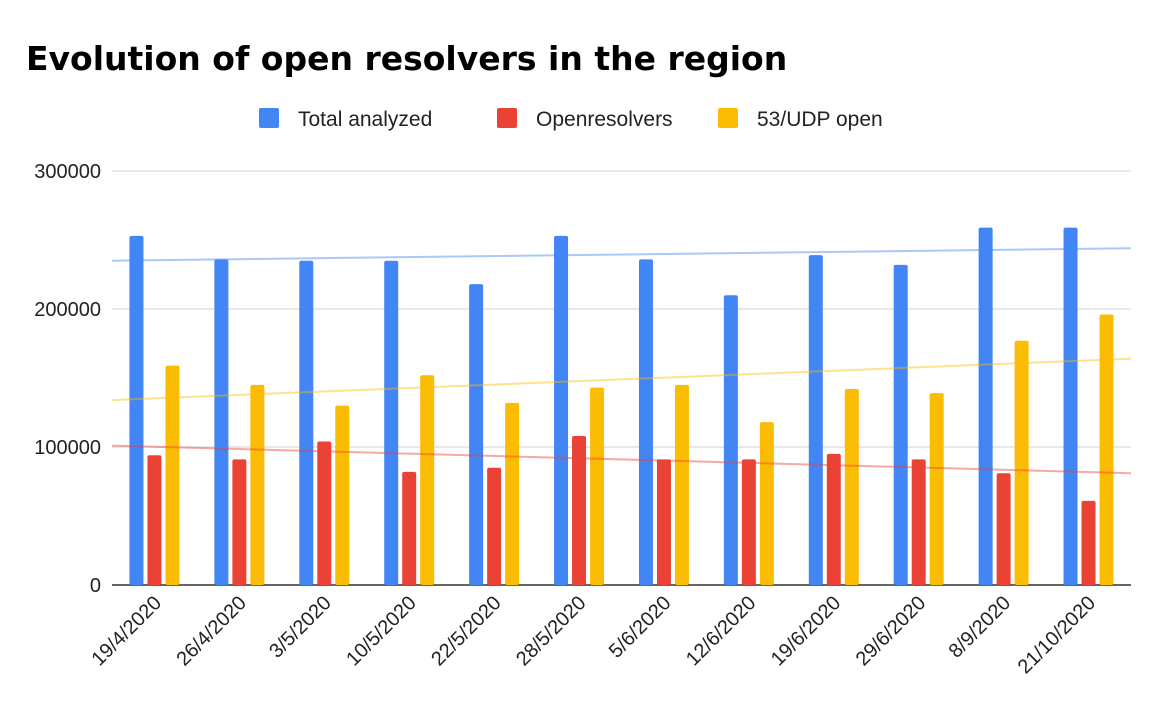 The height and width of the screenshot is (715, 1155). What do you see at coordinates (67, 310) in the screenshot?
I see `y-tick-label: 200000` at bounding box center [67, 310].